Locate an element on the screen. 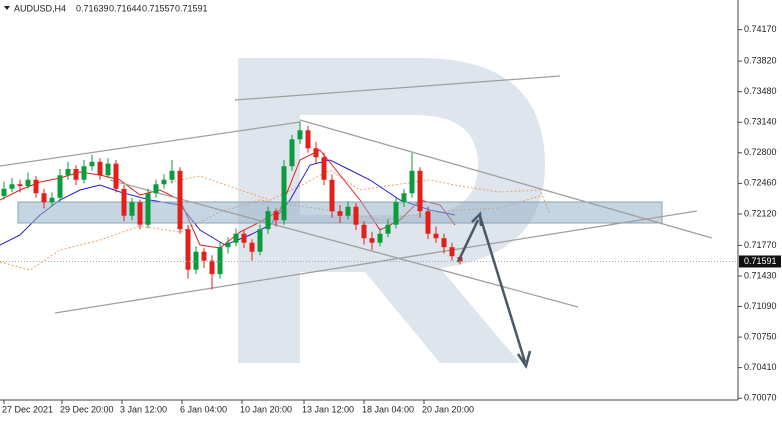 This screenshot has height=424, width=782. x-tick-label: 29 Dec 20:00 is located at coordinates (87, 409).